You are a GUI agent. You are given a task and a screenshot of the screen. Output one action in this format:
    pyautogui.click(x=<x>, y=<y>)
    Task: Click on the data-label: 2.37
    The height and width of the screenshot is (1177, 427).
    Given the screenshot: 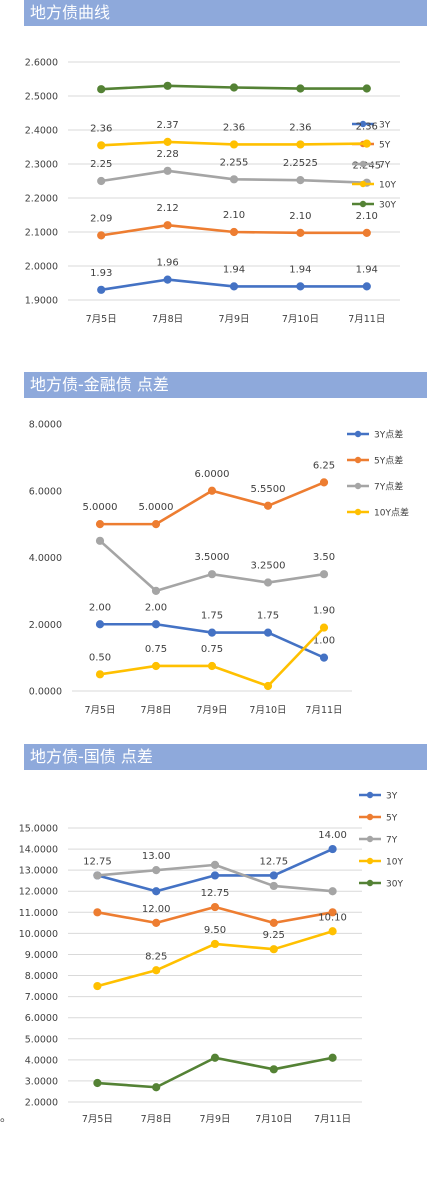 What is the action you would take?
    pyautogui.click(x=167, y=125)
    